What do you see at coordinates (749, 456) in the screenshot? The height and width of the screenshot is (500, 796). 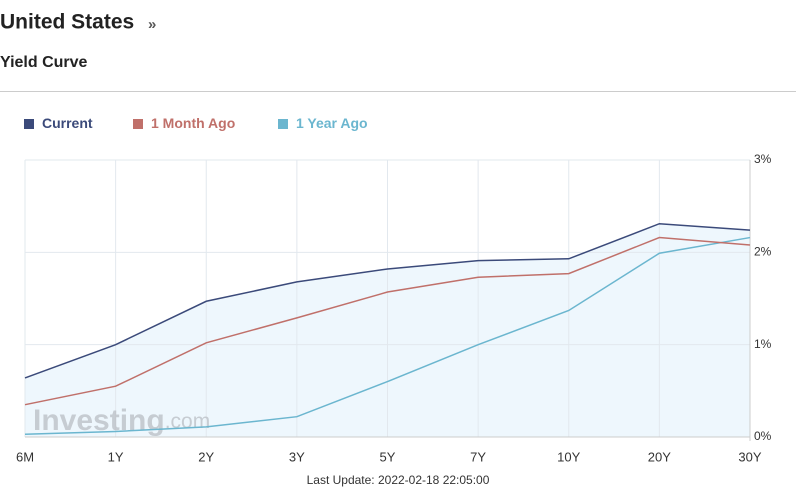 I see `x-tick-label: 30Y` at bounding box center [749, 456].